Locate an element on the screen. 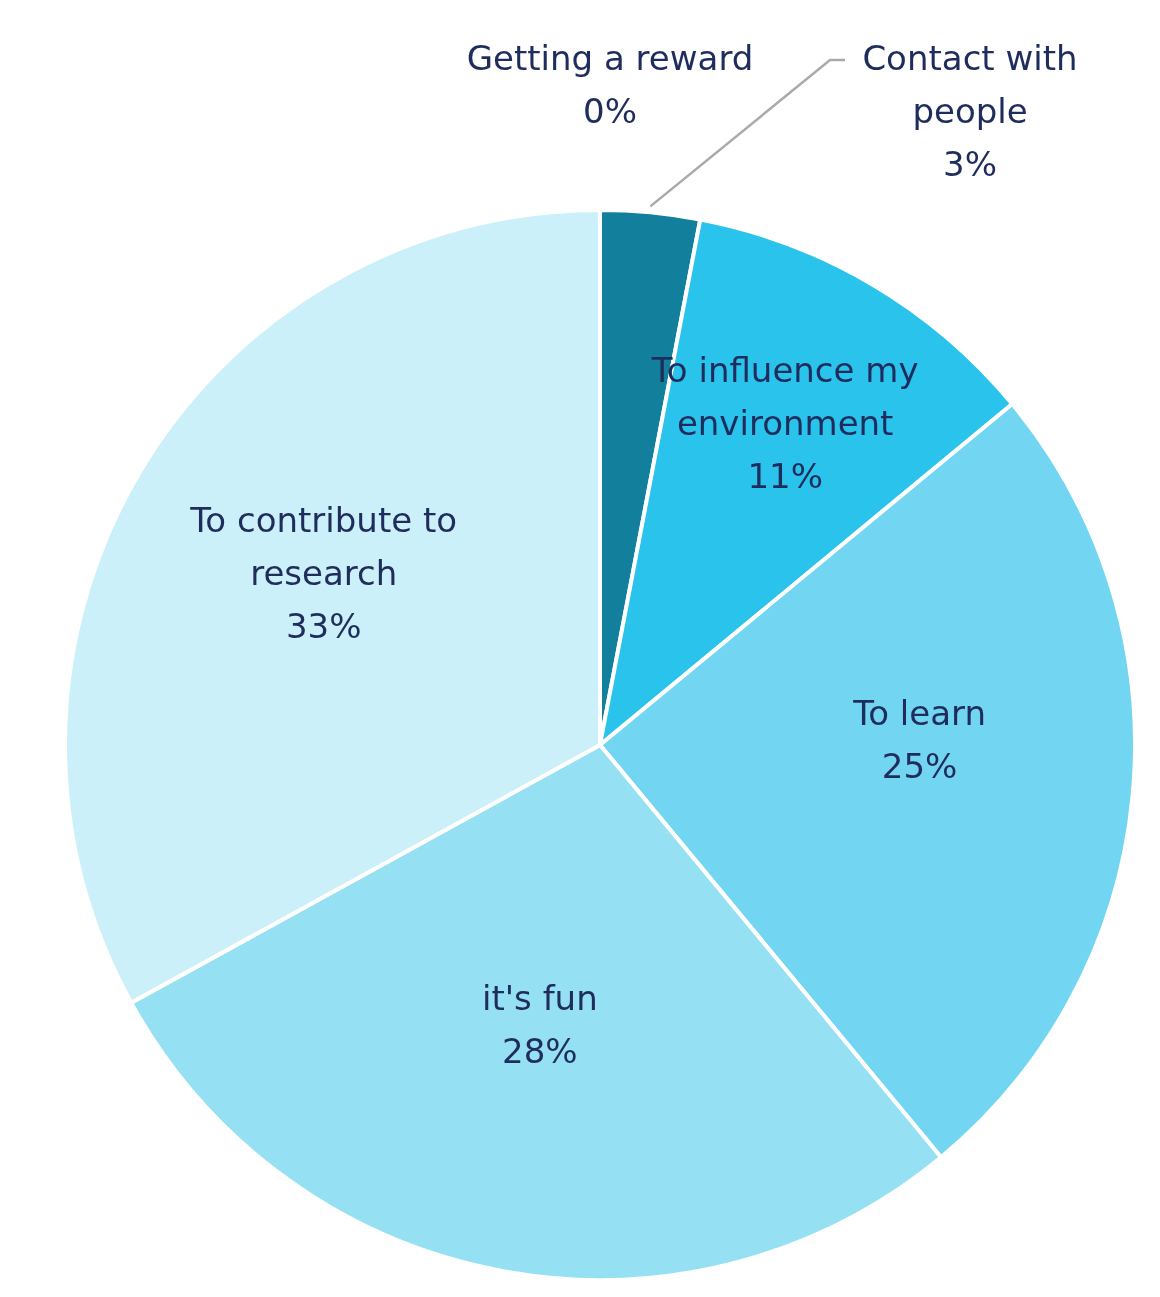 Image resolution: width=1160 pixels, height=1297 pixels. data-label: 3% is located at coordinates (970, 164).